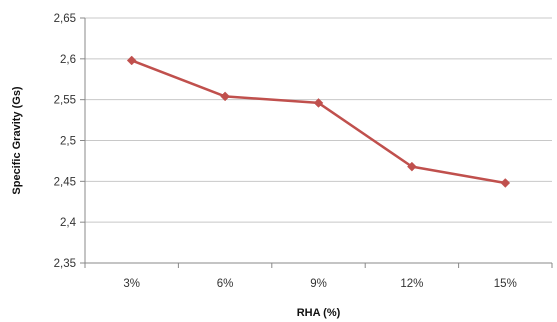 The width and height of the screenshot is (557, 322). Describe the element at coordinates (225, 284) in the screenshot. I see `x-tick-label: 6%` at that location.